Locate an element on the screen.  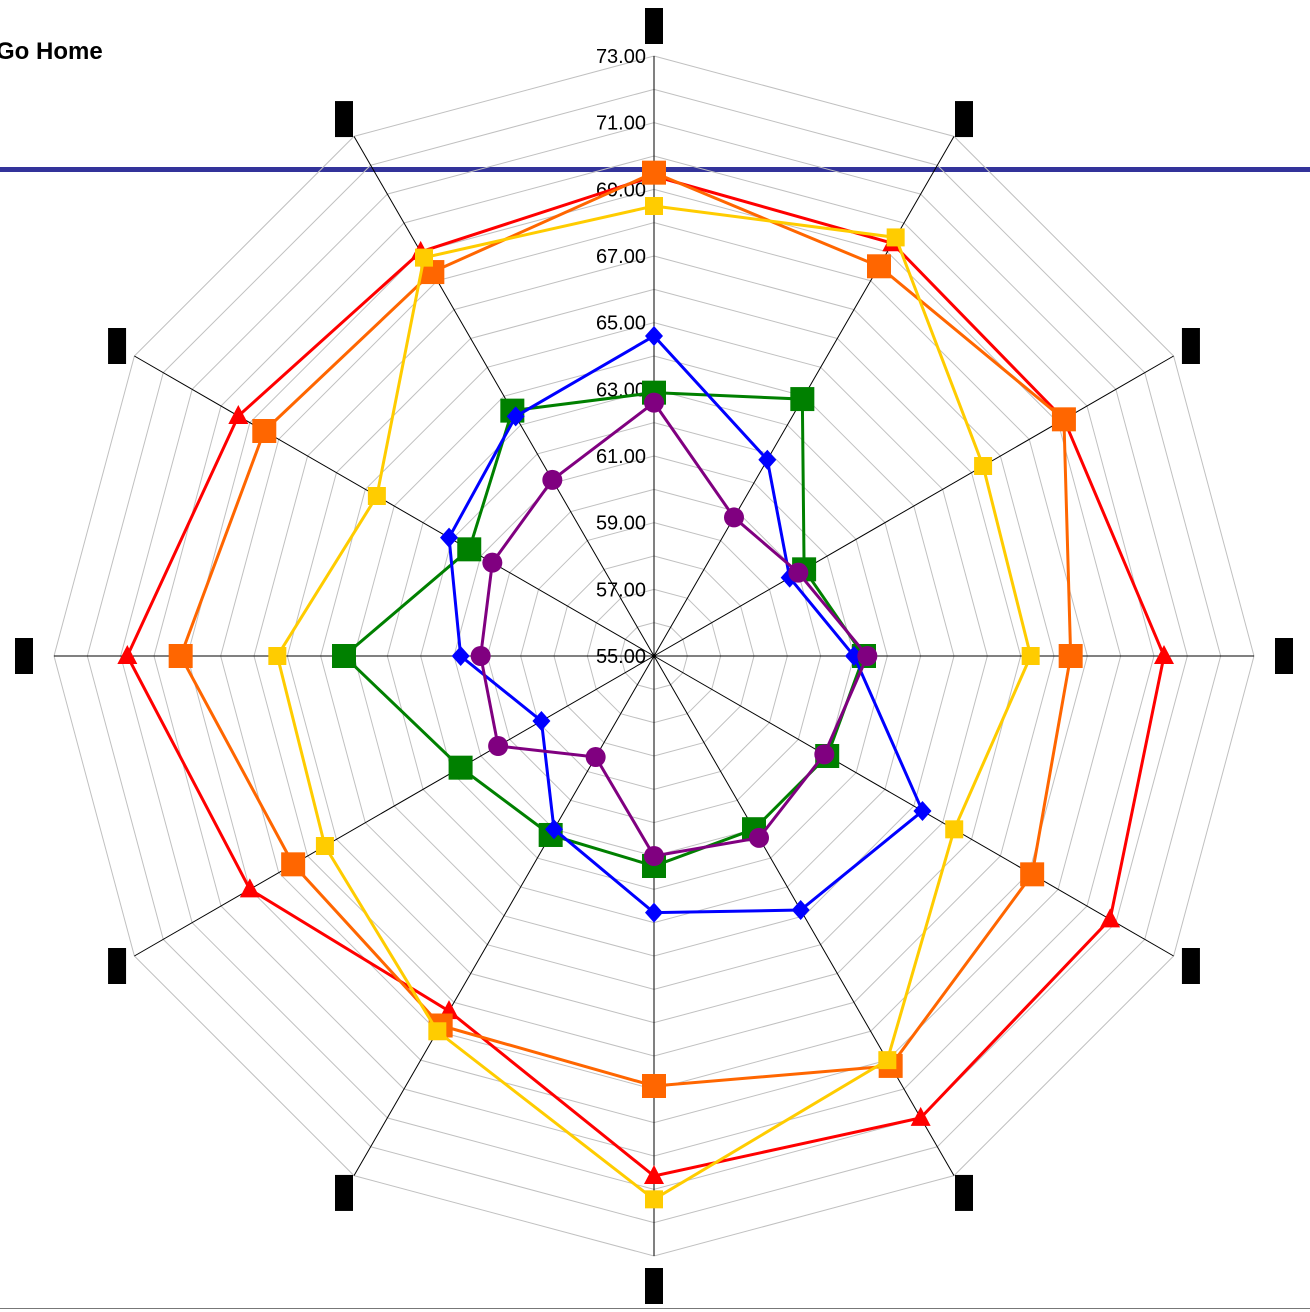
series-line is located at coordinates (674, 629).